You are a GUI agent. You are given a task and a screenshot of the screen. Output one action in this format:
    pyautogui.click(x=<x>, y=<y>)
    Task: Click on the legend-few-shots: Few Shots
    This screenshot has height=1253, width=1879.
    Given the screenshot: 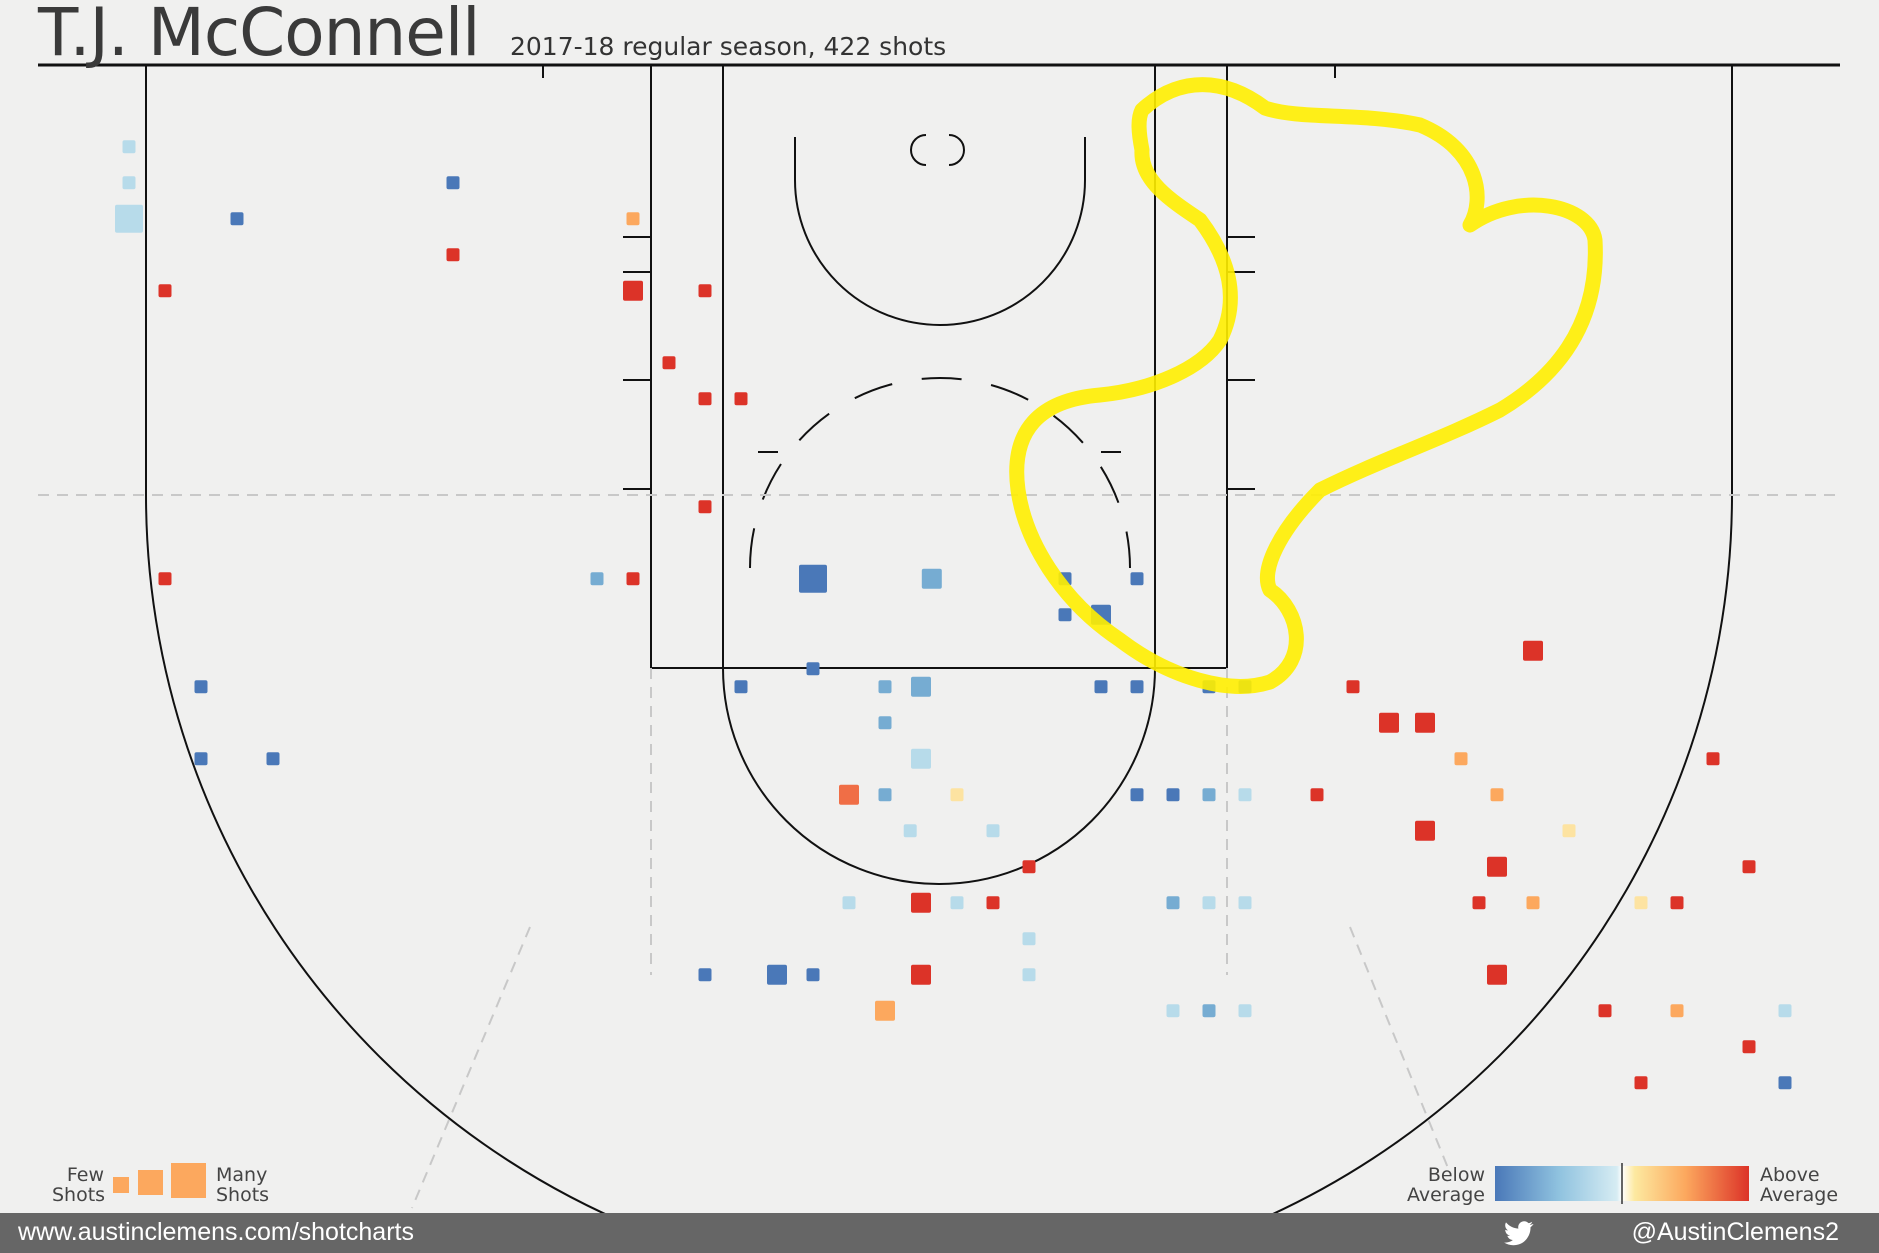 What is the action you would take?
    pyautogui.click(x=79, y=1185)
    